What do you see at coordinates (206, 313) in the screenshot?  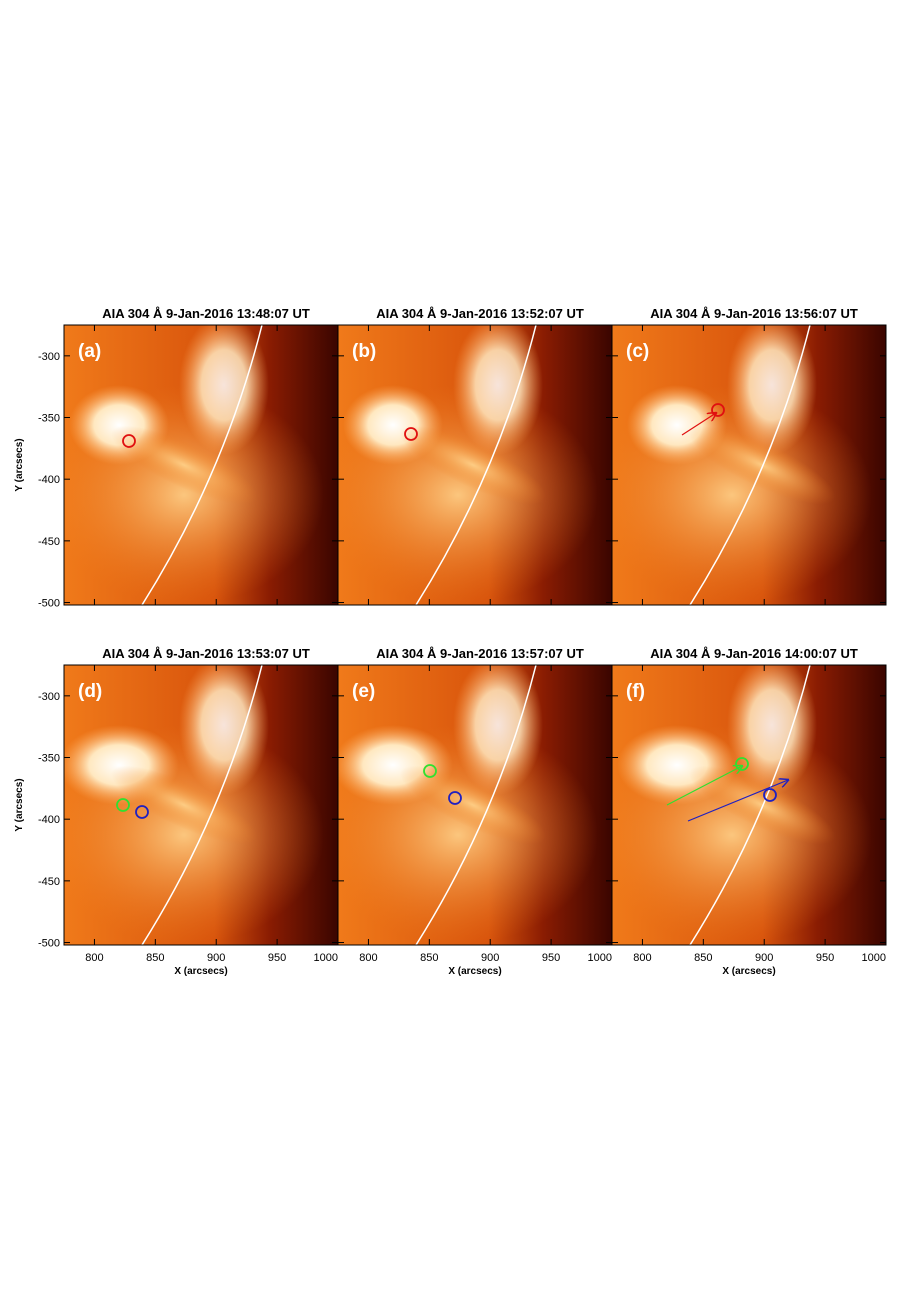 I see `panel-title: AIA 304 Å 9-Jan-2016 13:48:07 UT` at bounding box center [206, 313].